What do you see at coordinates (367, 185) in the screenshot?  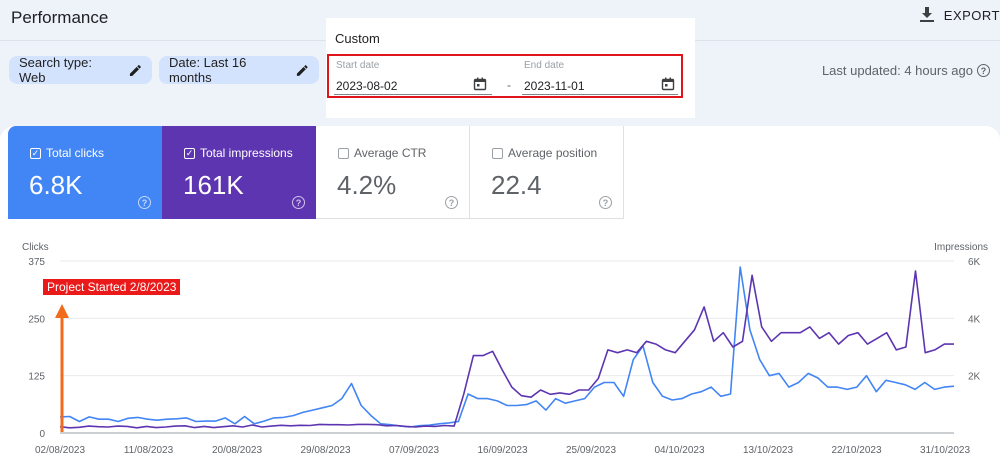 I see `metric-value: 4.2%` at bounding box center [367, 185].